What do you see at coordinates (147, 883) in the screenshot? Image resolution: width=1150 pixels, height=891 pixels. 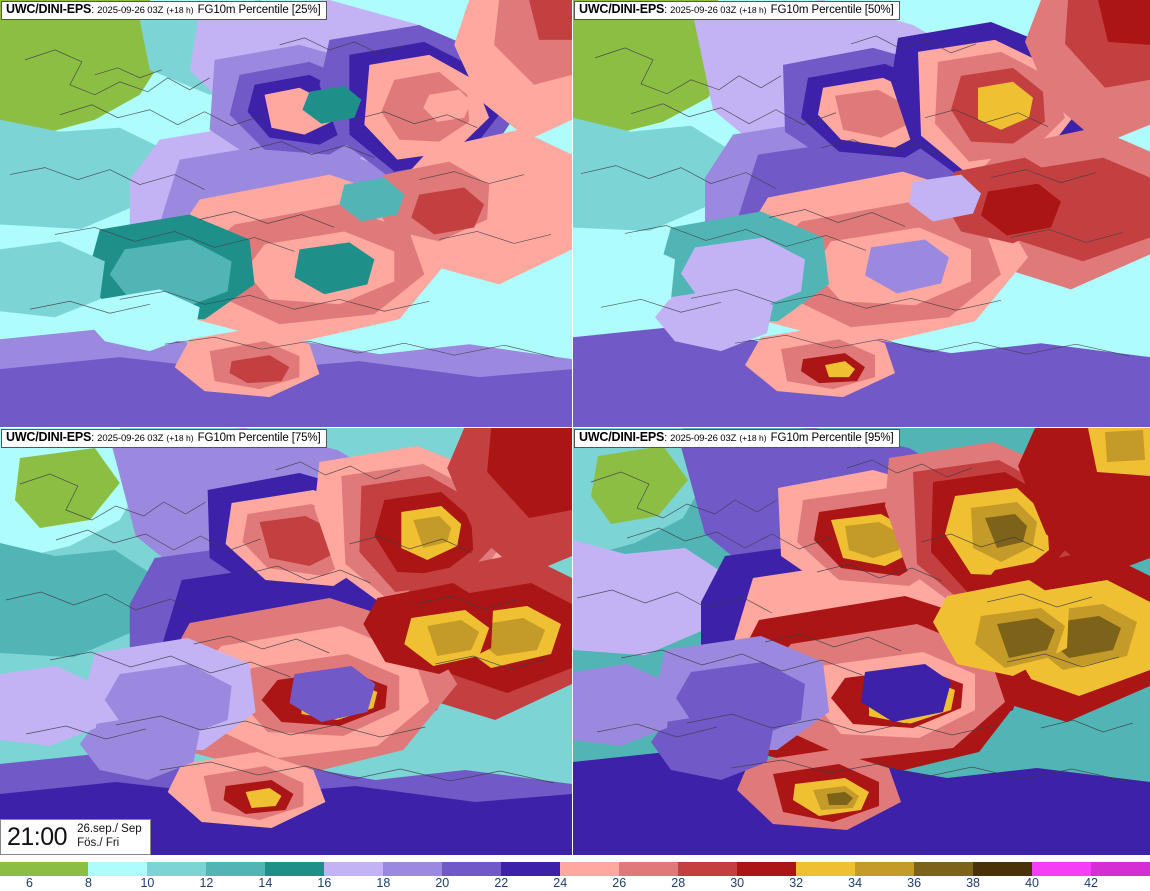 I see `colorbar-tick-label: 10` at bounding box center [147, 883].